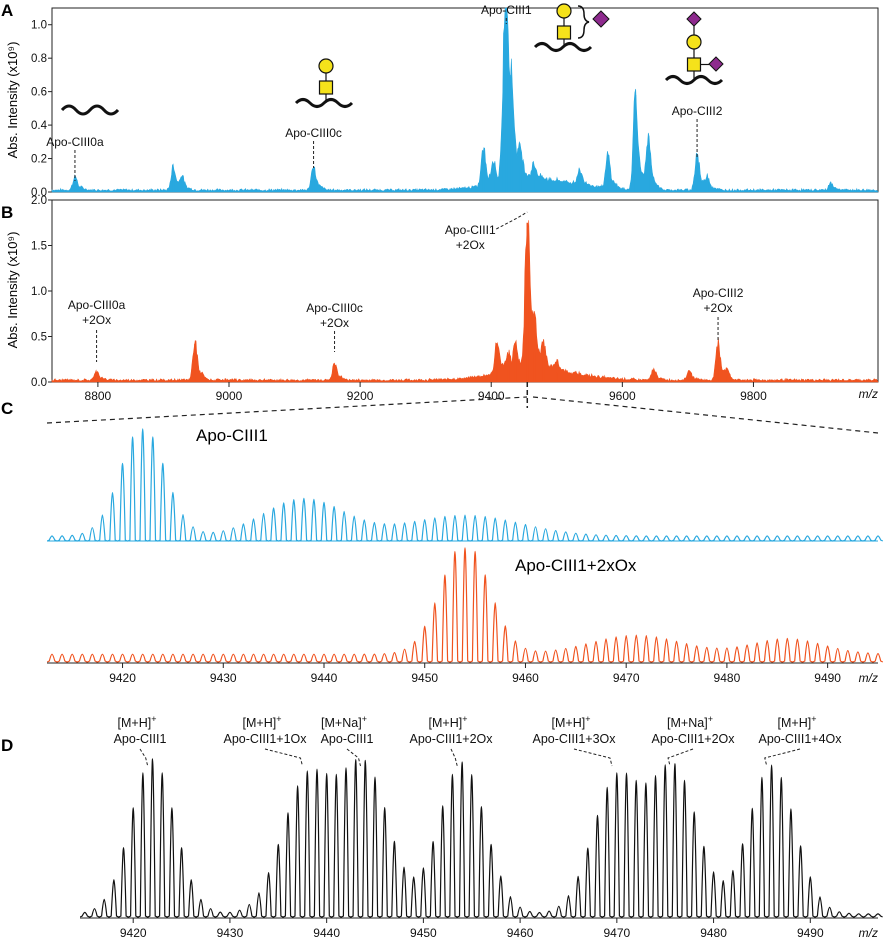  What do you see at coordinates (232, 435) in the screenshot?
I see `panel-c-series-label-blue: Apo-CIII1` at bounding box center [232, 435].